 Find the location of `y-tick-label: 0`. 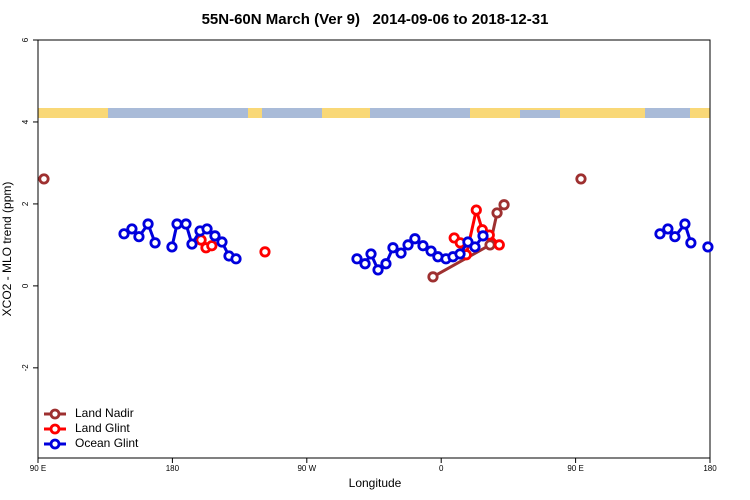

y-tick-label: 0 is located at coordinates (25, 285).